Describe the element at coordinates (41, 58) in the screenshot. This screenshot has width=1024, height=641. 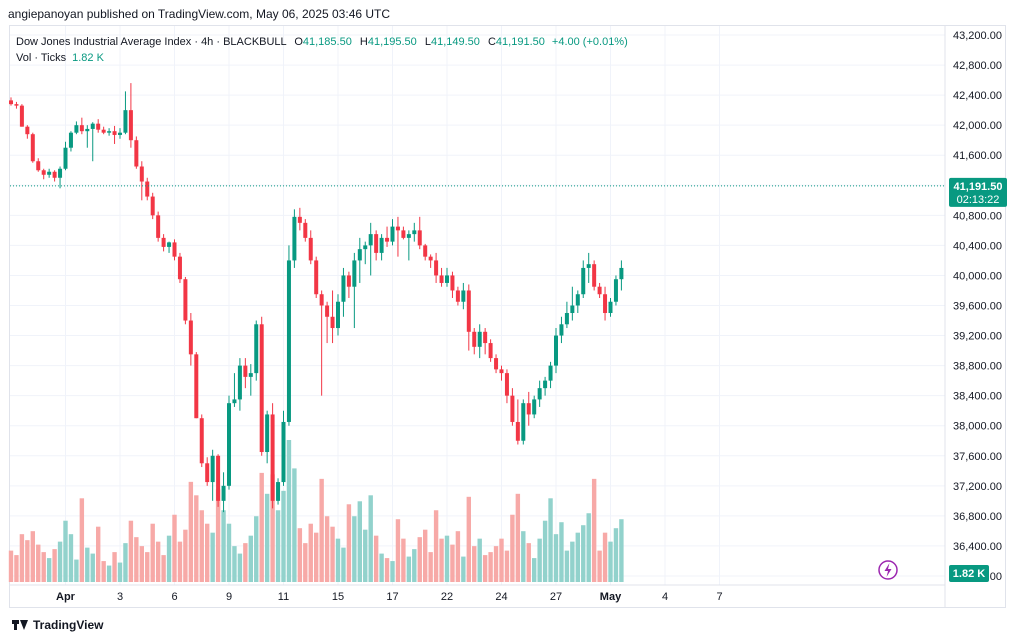
I see `volume-label: Vol · Ticks` at that location.